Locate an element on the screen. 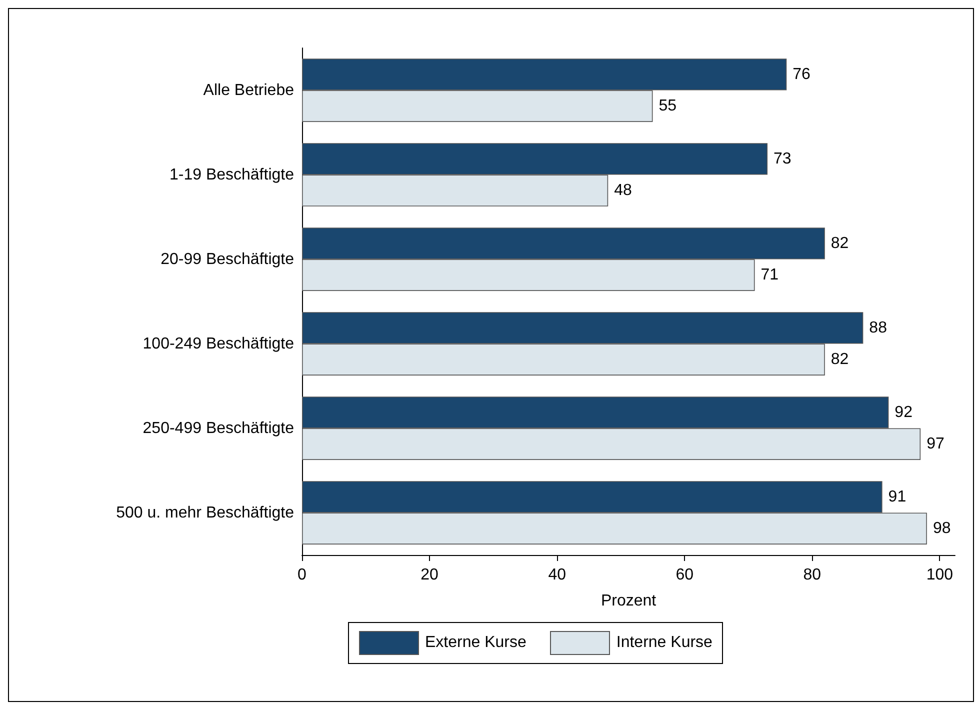 The width and height of the screenshot is (978, 712). y-tick-label: Alle Betriebe is located at coordinates (248, 90).